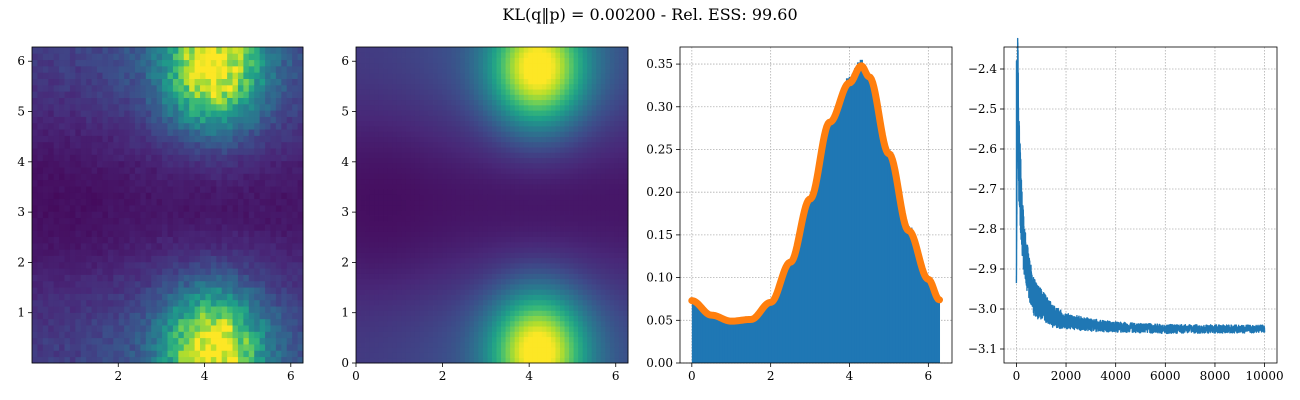 The width and height of the screenshot is (1300, 400). I want to click on x-tick-label: 6, so click(291, 376).